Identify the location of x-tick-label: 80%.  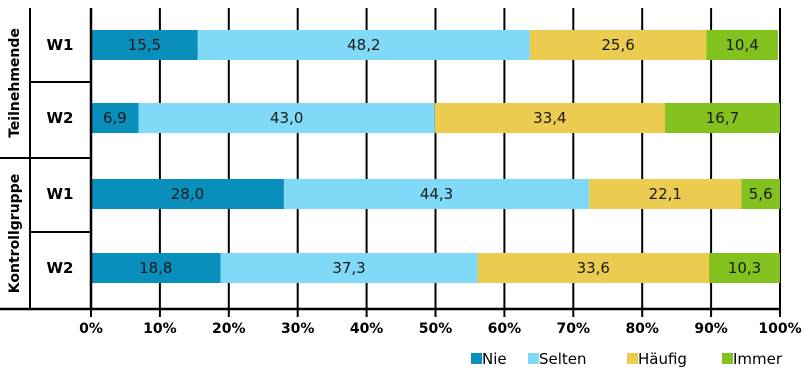
(642, 329).